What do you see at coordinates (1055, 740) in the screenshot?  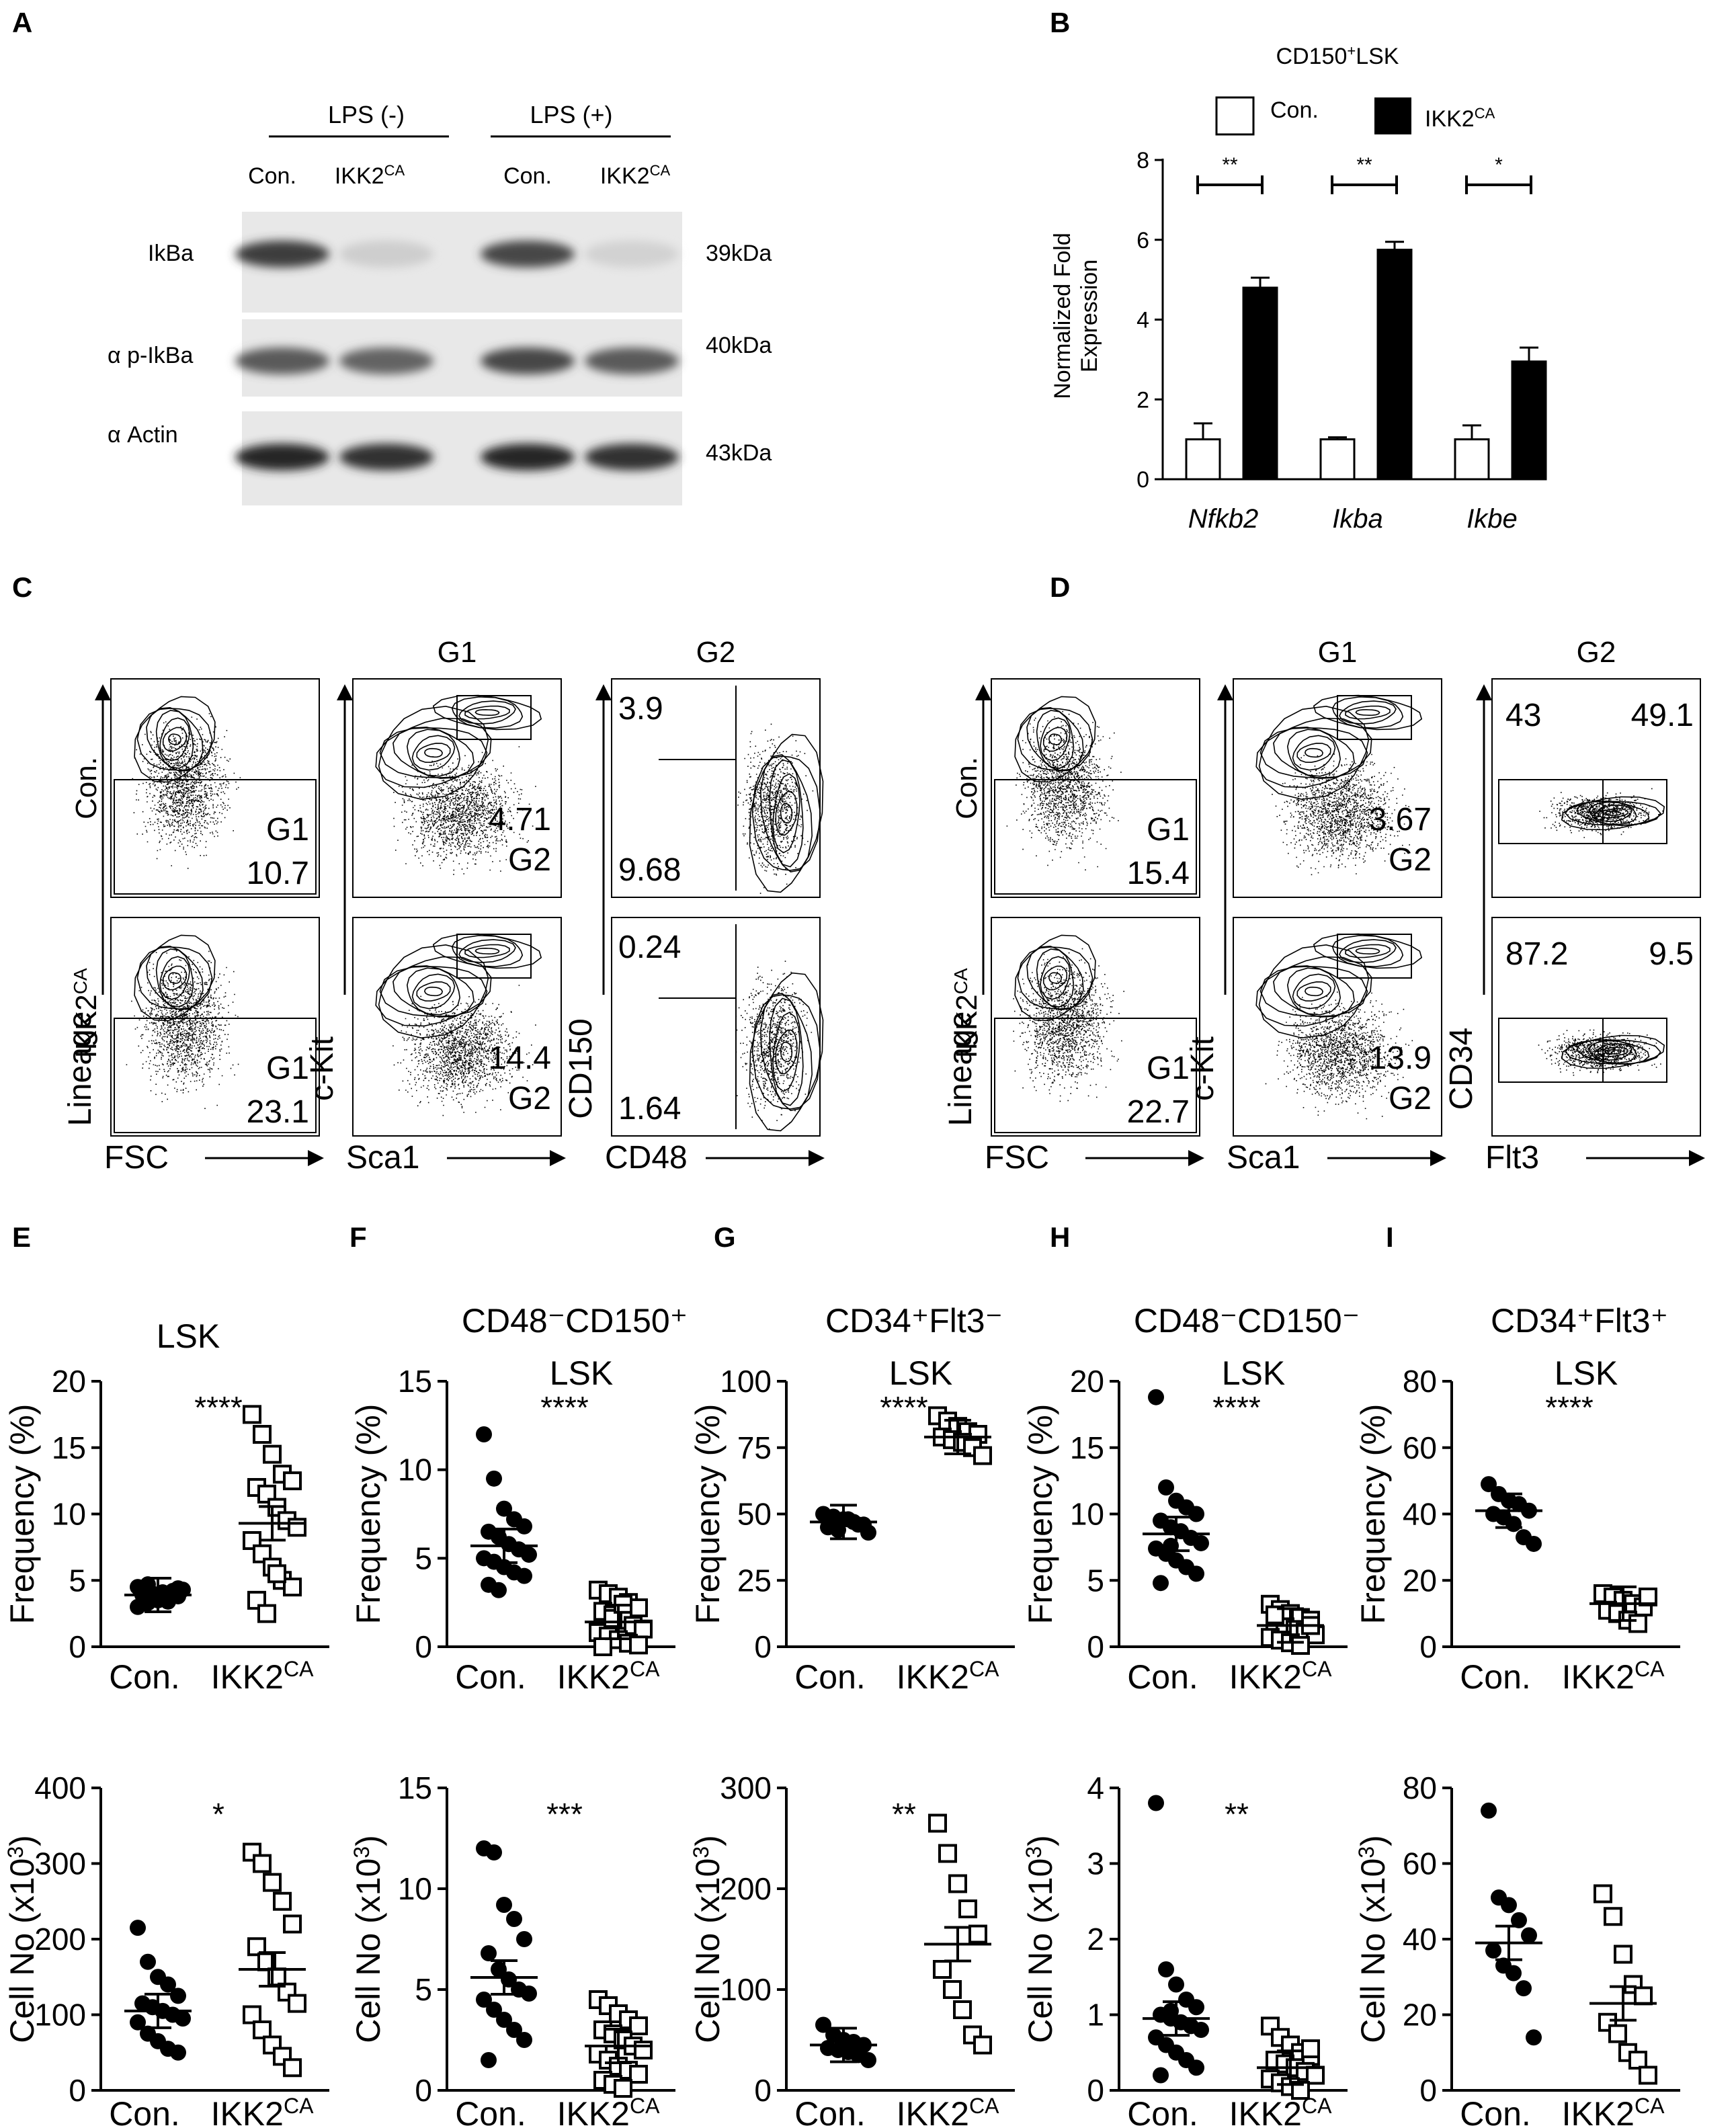 I see `panel_d-con-lin-contour` at bounding box center [1055, 740].